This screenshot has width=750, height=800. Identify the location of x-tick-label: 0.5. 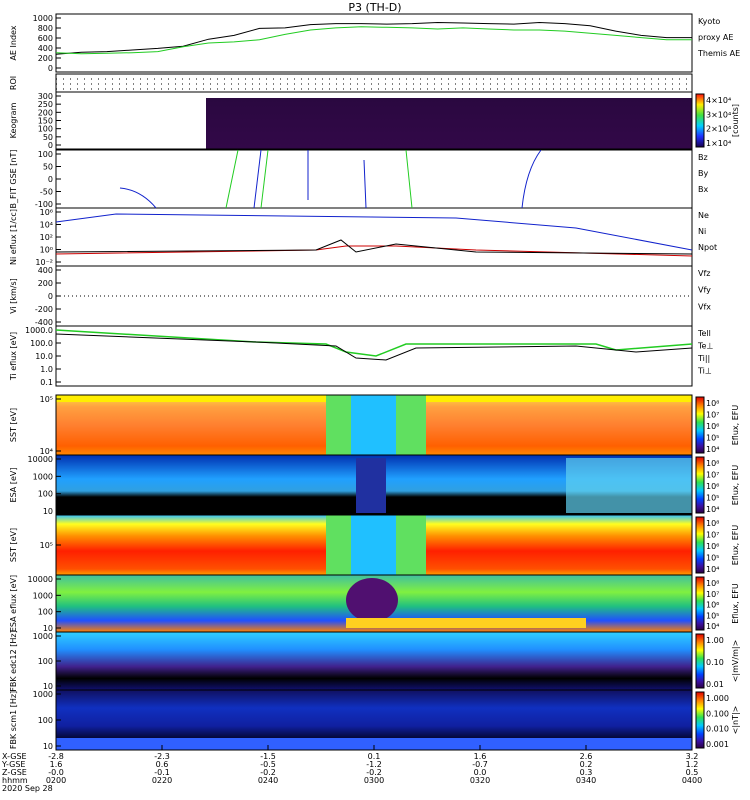
(692, 772).